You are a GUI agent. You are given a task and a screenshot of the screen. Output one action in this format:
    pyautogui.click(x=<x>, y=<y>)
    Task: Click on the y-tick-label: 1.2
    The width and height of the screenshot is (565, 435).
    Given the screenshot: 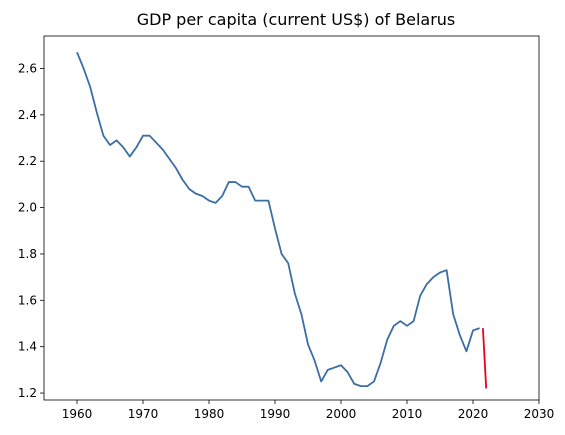 What is the action you would take?
    pyautogui.click(x=27, y=393)
    